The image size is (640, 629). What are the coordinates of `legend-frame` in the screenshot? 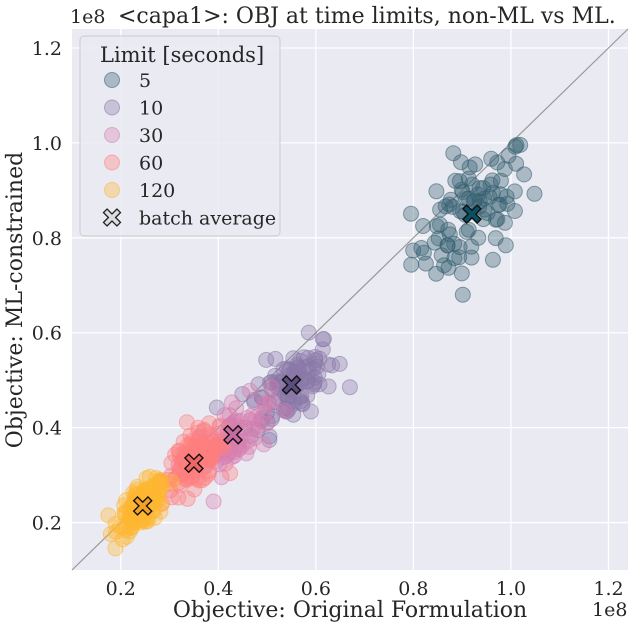 It's located at (180, 136).